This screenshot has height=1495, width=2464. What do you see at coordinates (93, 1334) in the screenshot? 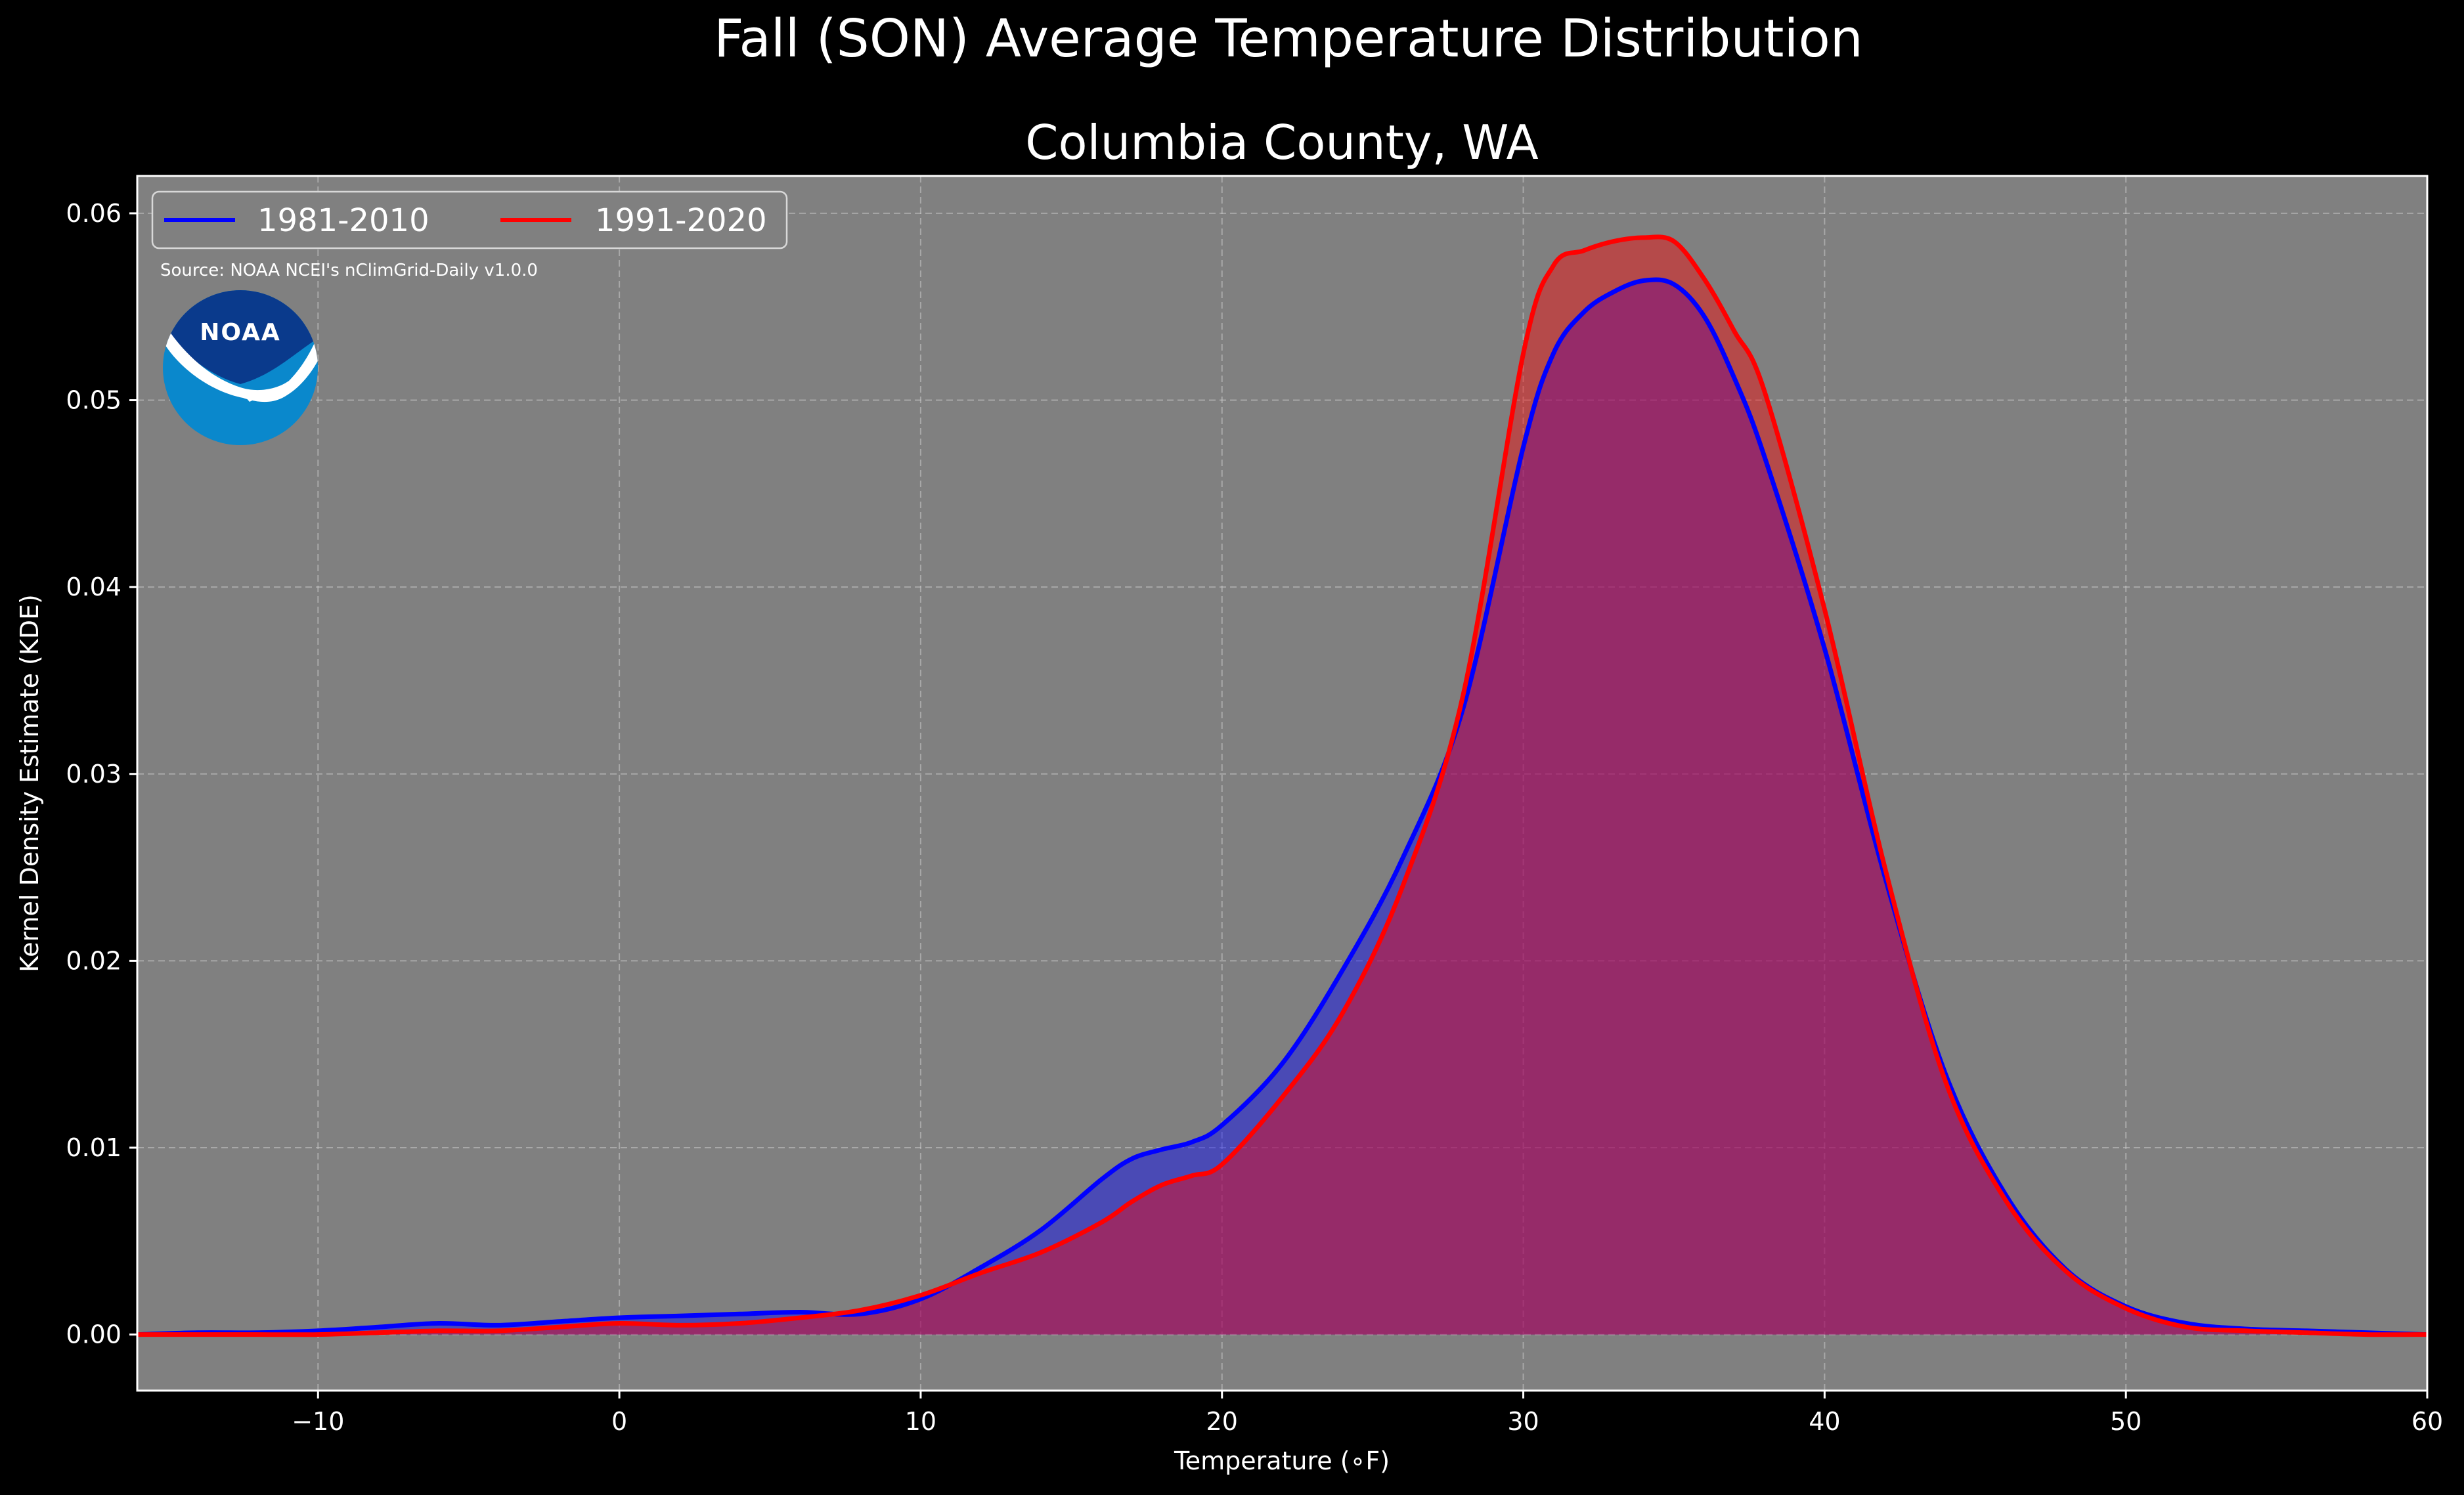
I see `y-tick-label: 0.00` at bounding box center [93, 1334].